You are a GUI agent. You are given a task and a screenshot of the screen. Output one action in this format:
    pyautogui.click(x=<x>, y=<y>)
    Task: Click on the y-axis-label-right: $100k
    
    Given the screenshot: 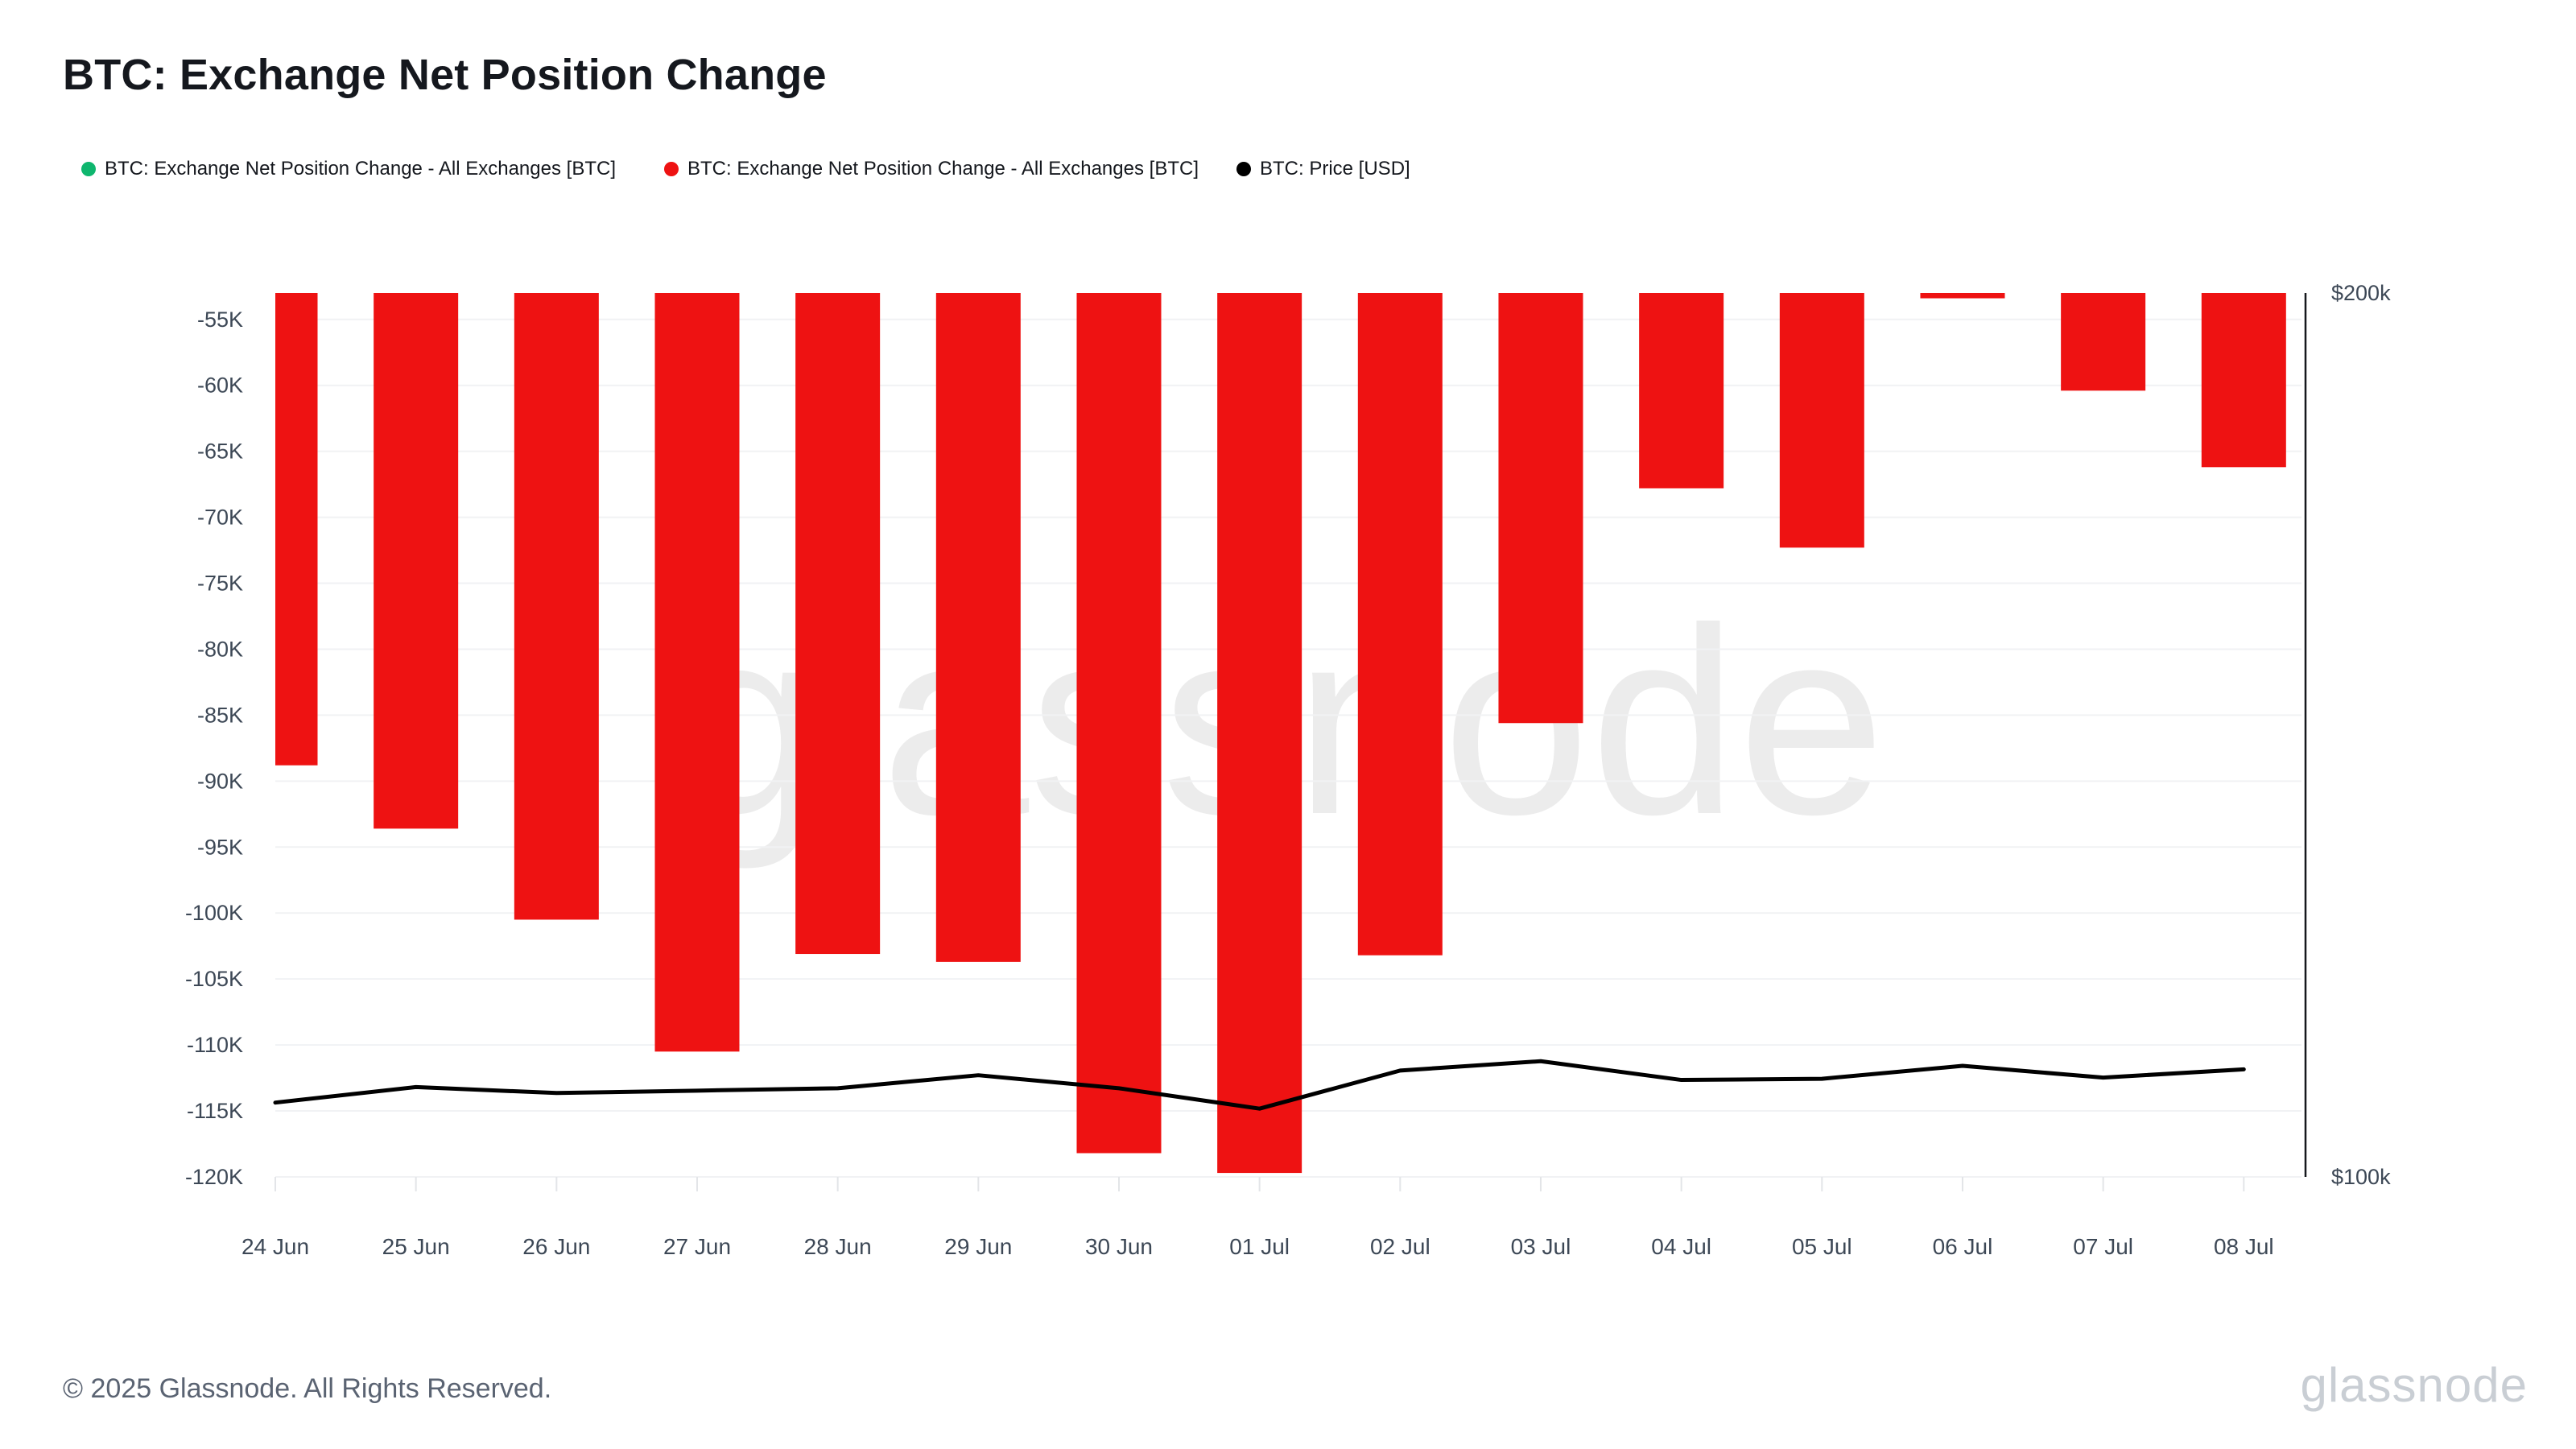 What is the action you would take?
    pyautogui.click(x=2361, y=1177)
    